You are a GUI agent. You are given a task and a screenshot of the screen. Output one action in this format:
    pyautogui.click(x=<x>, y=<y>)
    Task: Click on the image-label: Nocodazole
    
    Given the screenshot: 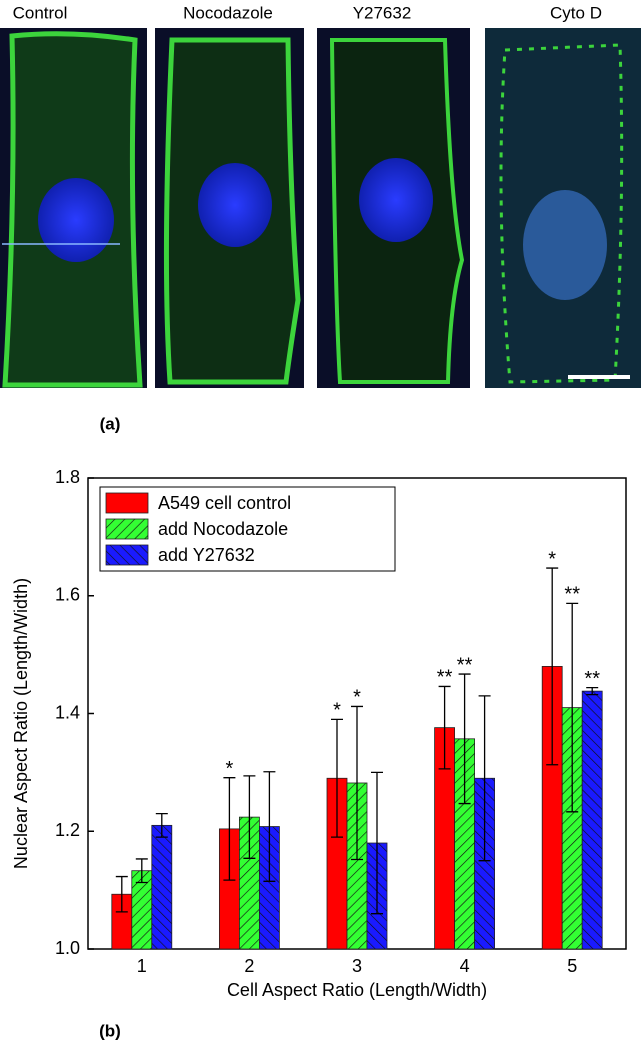 What is the action you would take?
    pyautogui.click(x=228, y=12)
    